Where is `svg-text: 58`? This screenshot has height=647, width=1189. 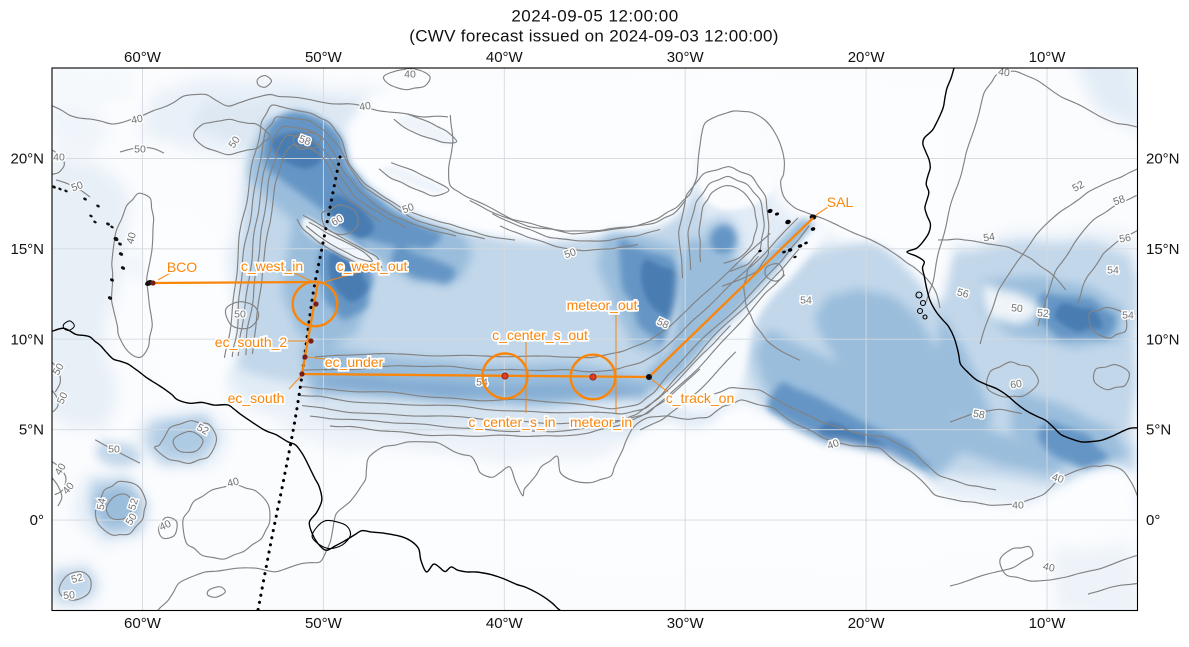 svg-text: 58 is located at coordinates (979, 415).